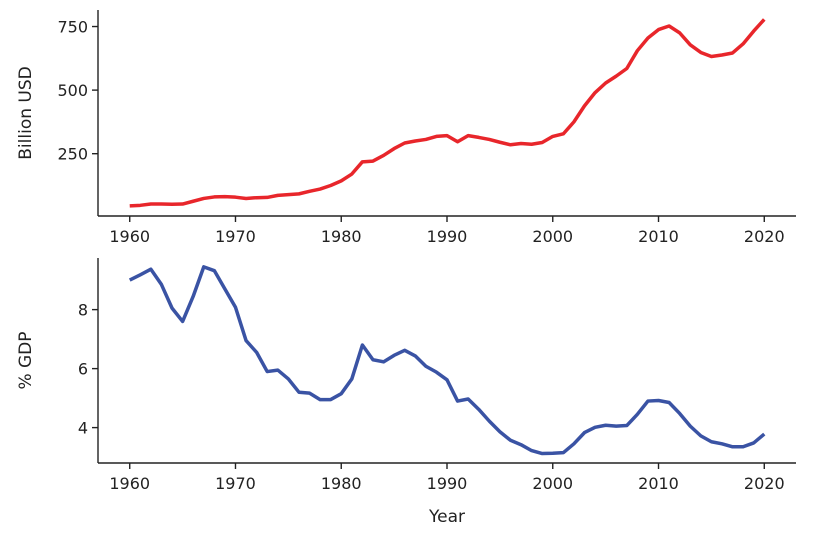 The image size is (823, 537). What do you see at coordinates (235, 483) in the screenshot?
I see `bottom-x-tick-label: 1970` at bounding box center [235, 483].